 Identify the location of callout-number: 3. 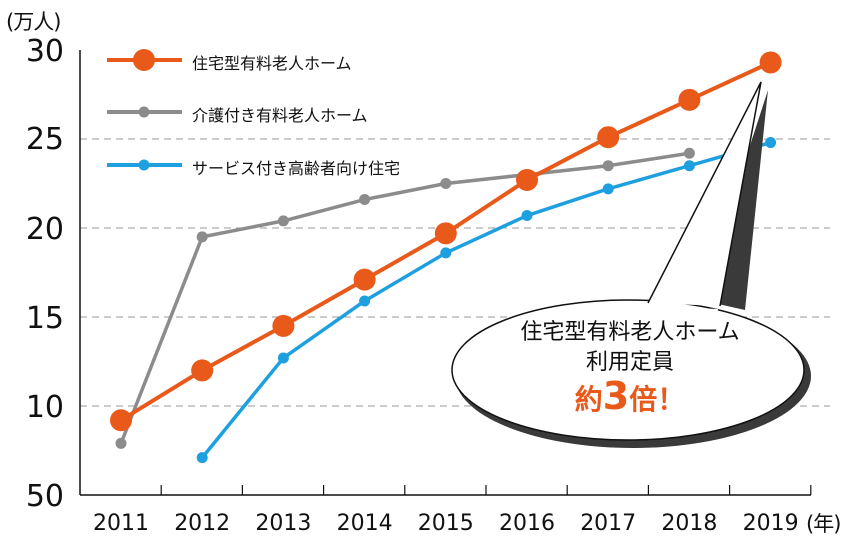
(616, 396).